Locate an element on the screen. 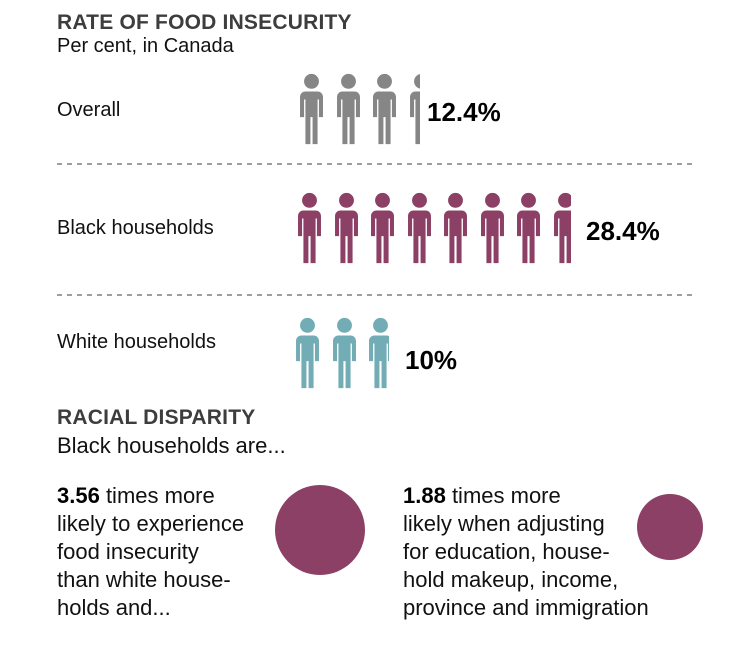 The height and width of the screenshot is (656, 754). stat-number: 3.56 is located at coordinates (78, 495).